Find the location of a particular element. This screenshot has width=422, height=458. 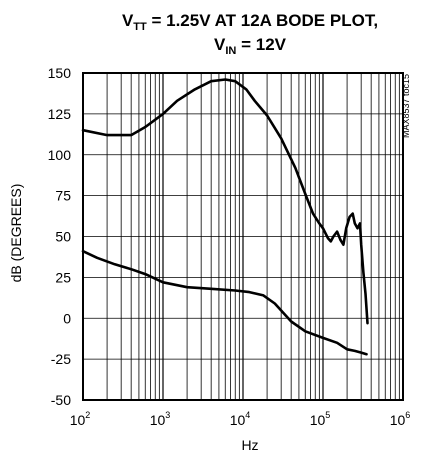

y-tick-label: -50 is located at coordinates (61, 400).